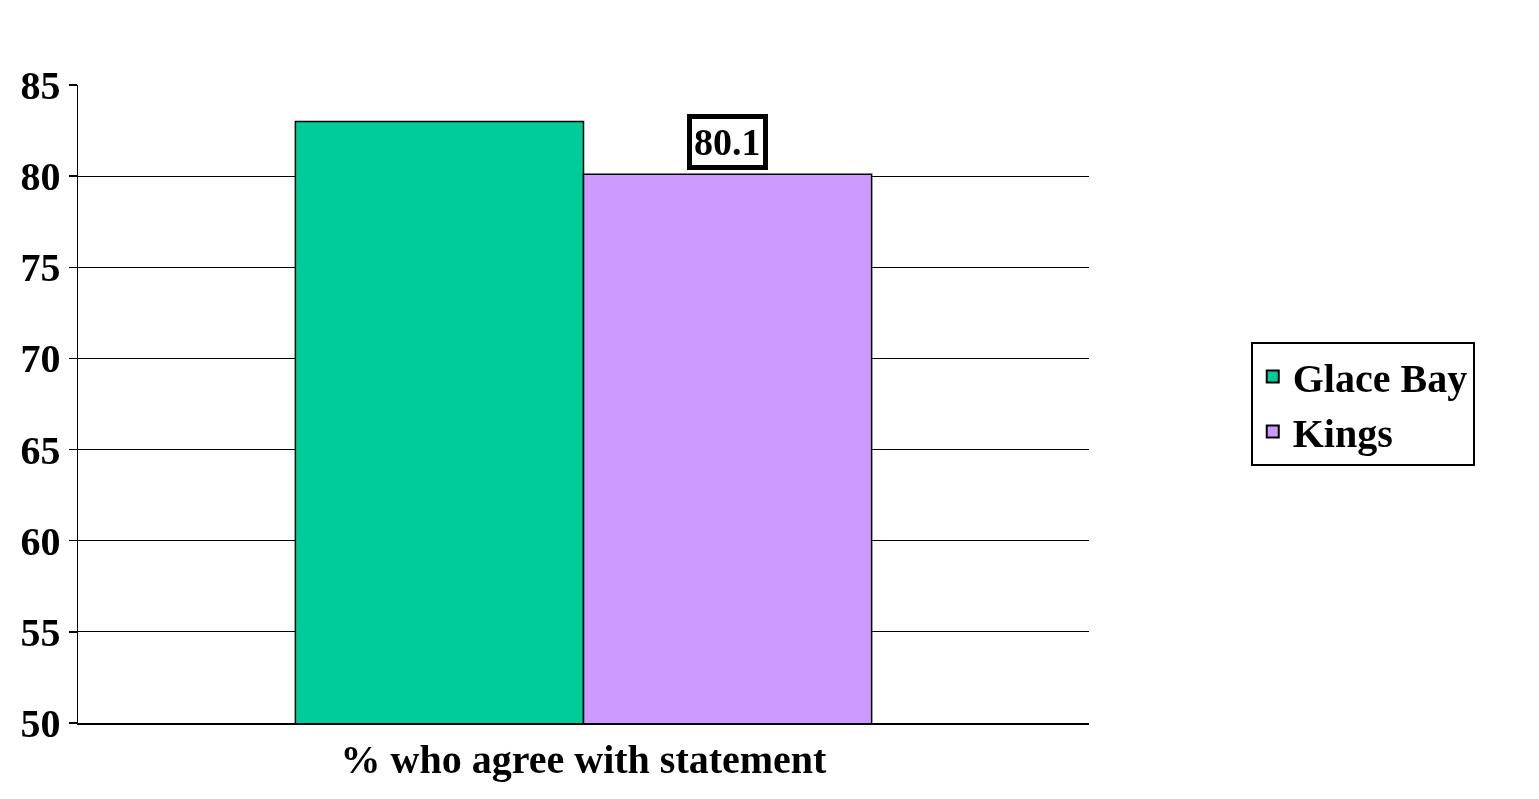  I want to click on data-label: 80.1, so click(727, 142).